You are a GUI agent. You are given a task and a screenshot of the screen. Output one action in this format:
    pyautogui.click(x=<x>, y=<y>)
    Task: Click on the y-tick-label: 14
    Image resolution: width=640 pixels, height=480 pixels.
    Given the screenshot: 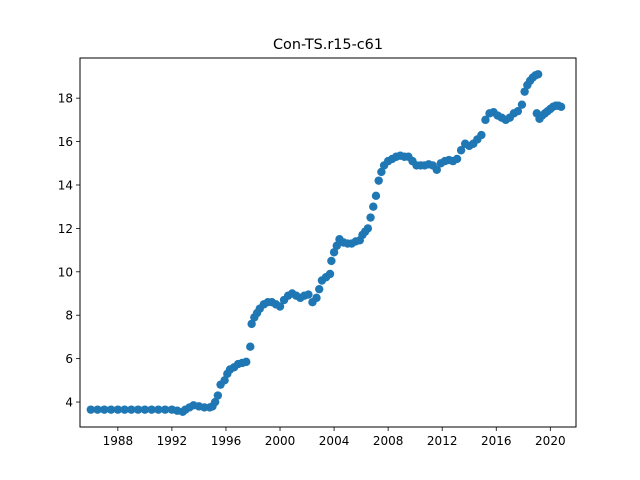 What is the action you would take?
    pyautogui.click(x=65, y=185)
    